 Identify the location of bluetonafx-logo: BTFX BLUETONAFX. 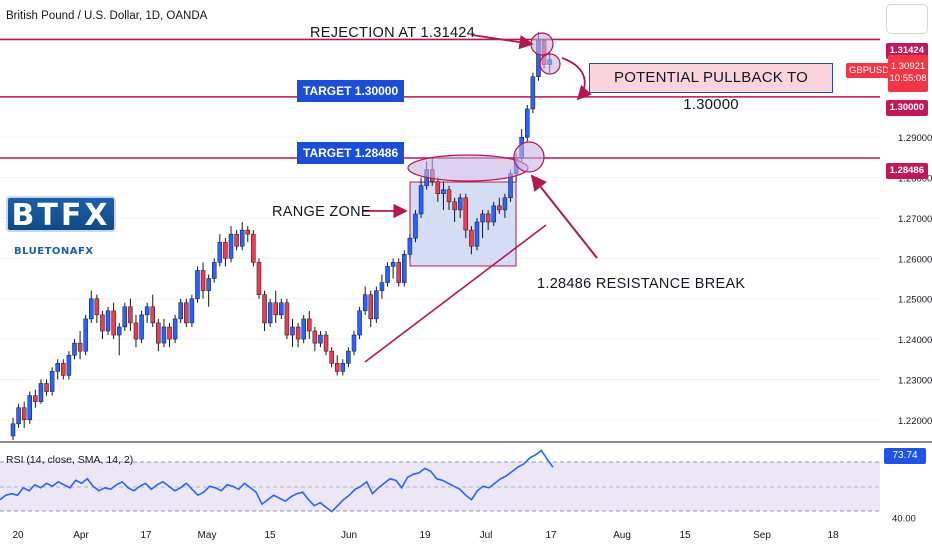
(61, 232).